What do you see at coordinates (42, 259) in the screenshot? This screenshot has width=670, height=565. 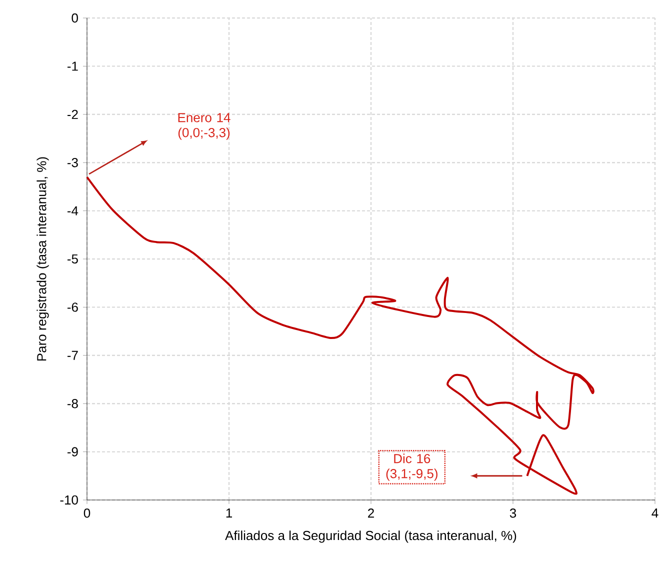 I see `y-axis-title: Paro registrado (tasa interanual, %)` at bounding box center [42, 259].